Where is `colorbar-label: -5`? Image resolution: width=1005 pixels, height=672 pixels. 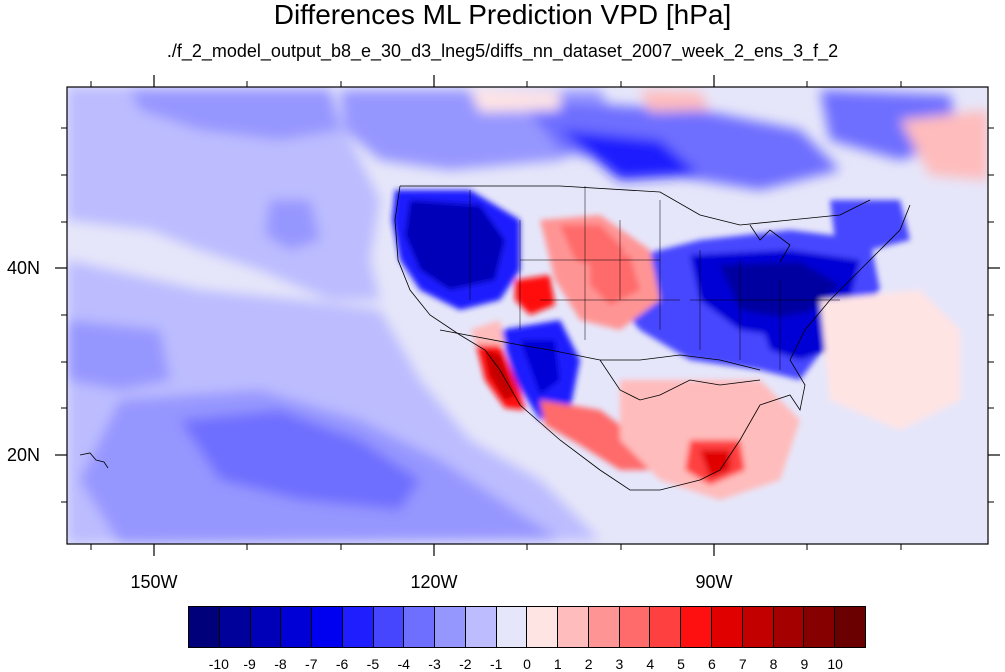
colorbar-label: -5 is located at coordinates (373, 664).